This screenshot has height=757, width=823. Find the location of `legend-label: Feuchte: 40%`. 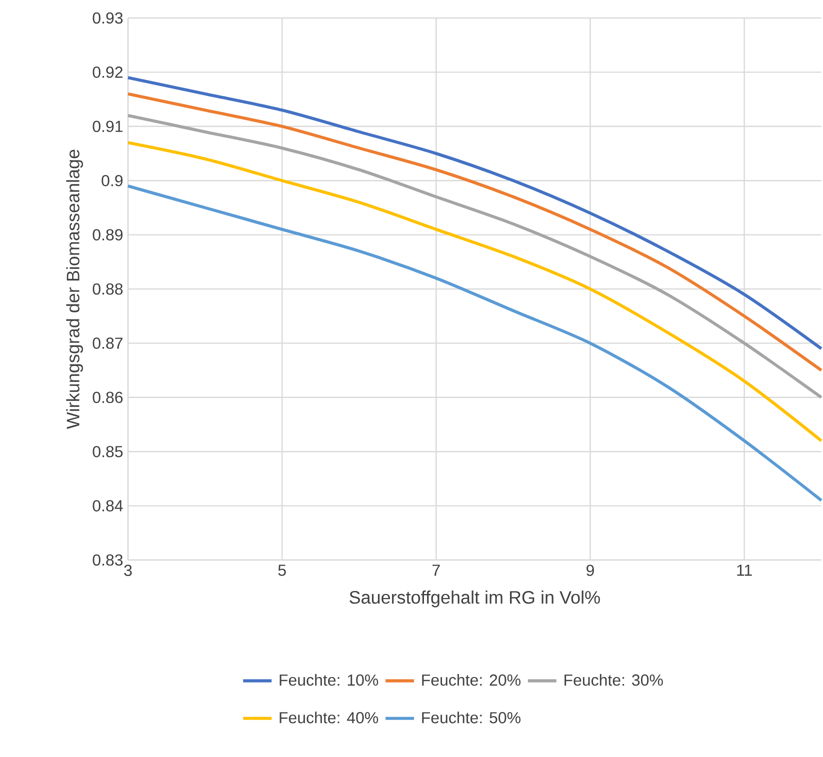

legend-label: Feuchte: 40% is located at coordinates (329, 718).